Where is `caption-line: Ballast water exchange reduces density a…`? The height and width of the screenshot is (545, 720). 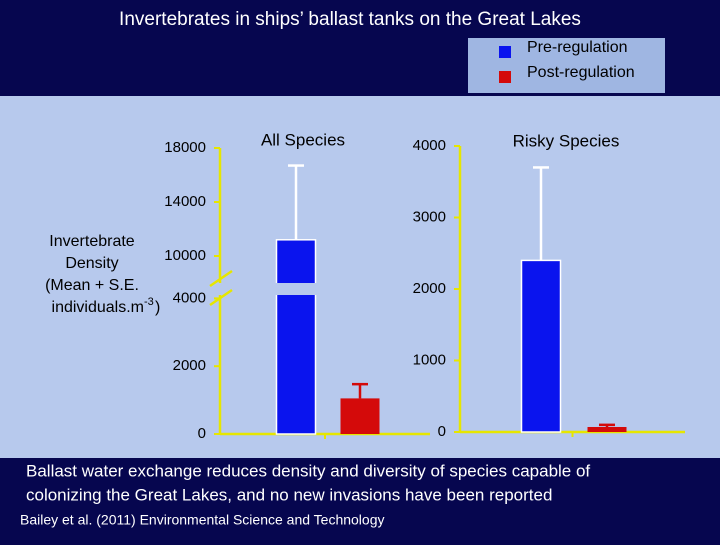
caption-line: Ballast water exchange reduces density a… is located at coordinates (308, 470).